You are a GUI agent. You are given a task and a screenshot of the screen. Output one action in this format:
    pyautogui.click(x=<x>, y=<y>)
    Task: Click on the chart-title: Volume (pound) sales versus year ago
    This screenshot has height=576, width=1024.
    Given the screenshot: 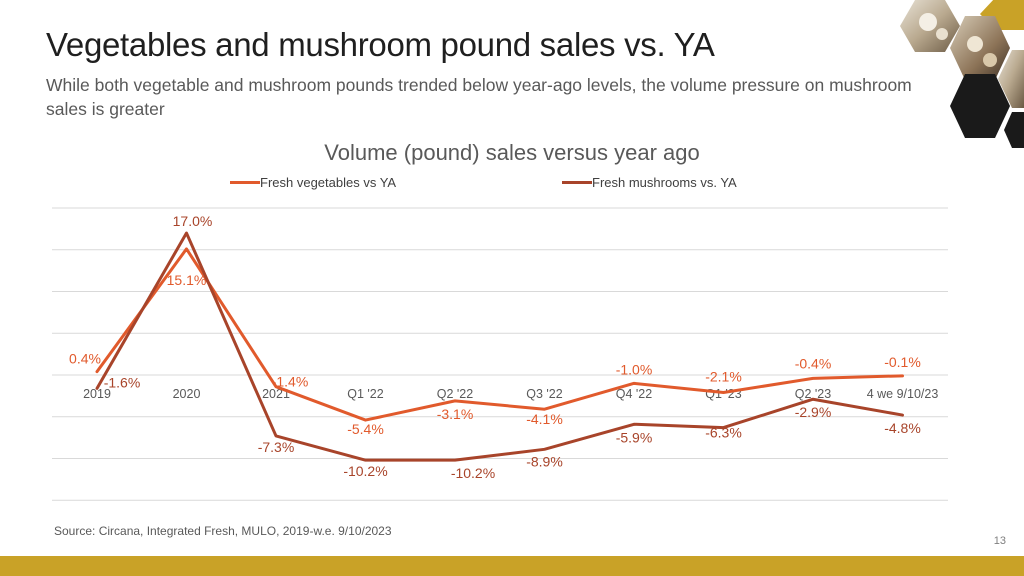 What is the action you would take?
    pyautogui.click(x=512, y=152)
    